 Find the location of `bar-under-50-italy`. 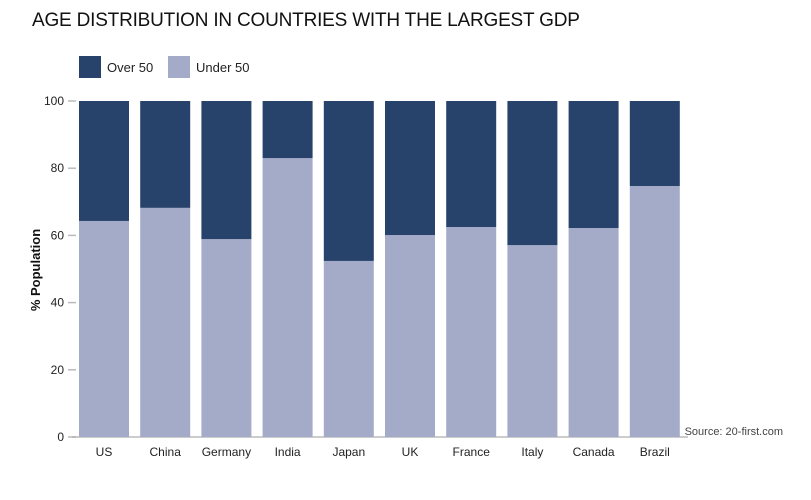

bar-under-50-italy is located at coordinates (532, 341).